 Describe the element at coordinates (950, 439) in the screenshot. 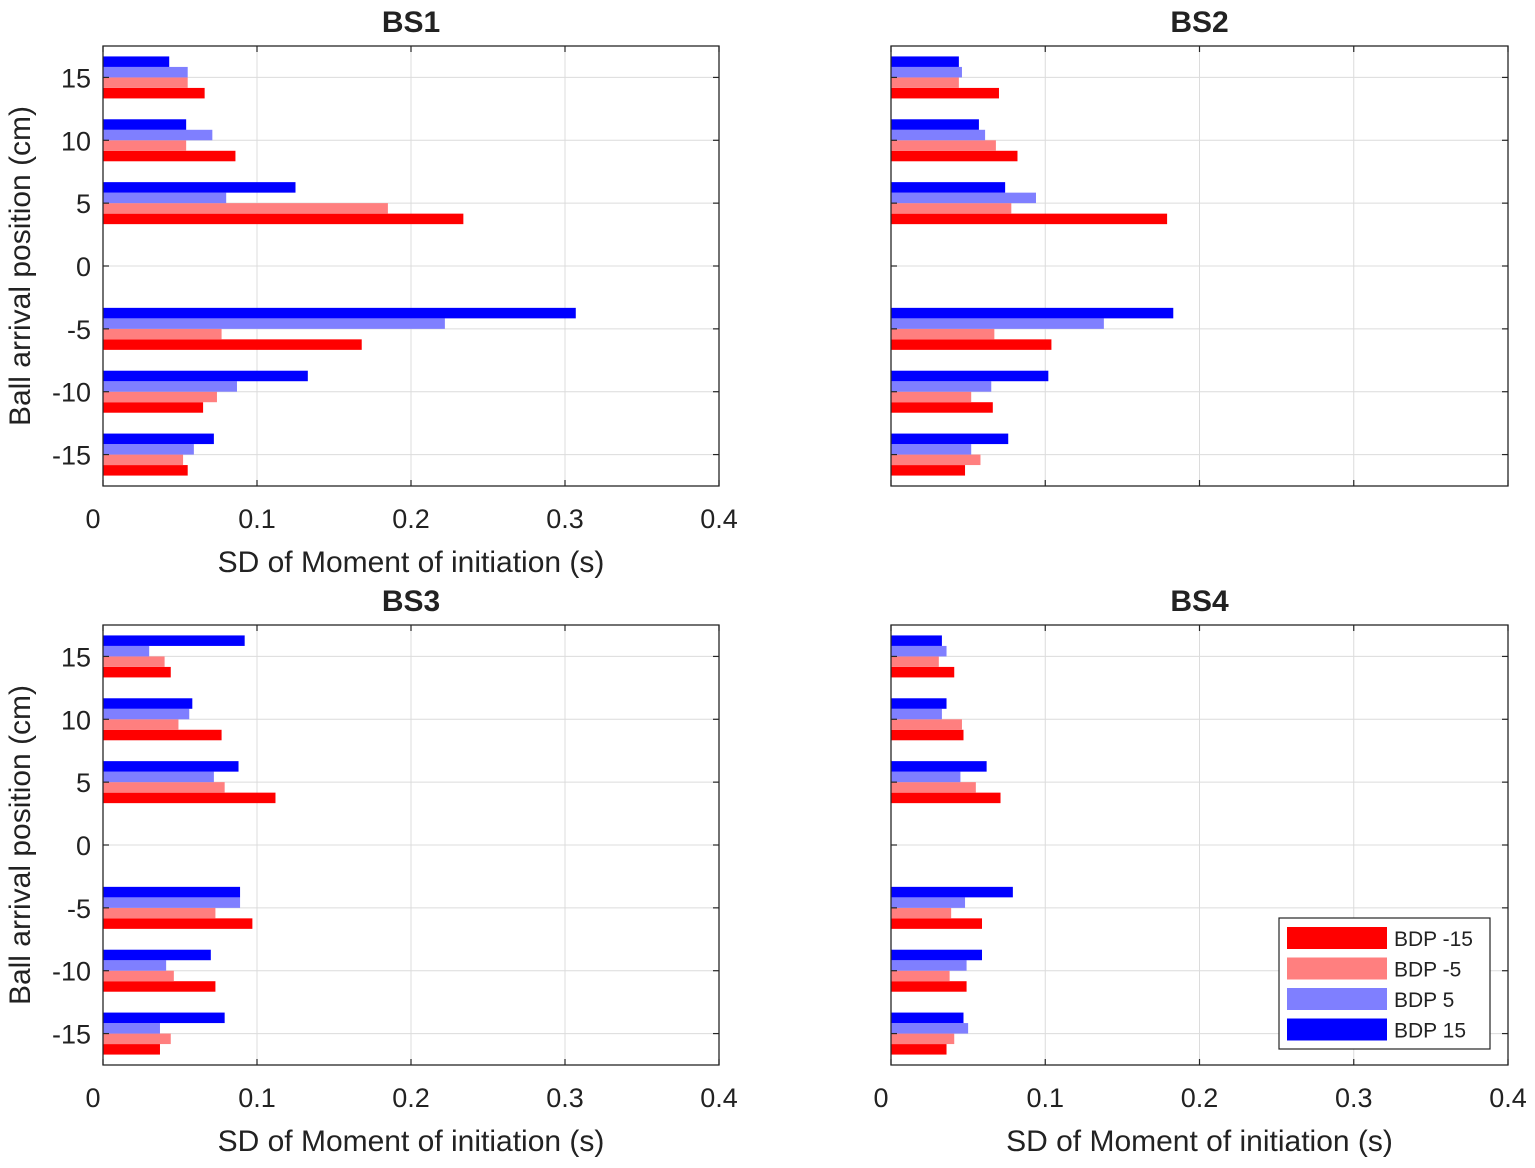

I see `bar-bdp15--15` at that location.